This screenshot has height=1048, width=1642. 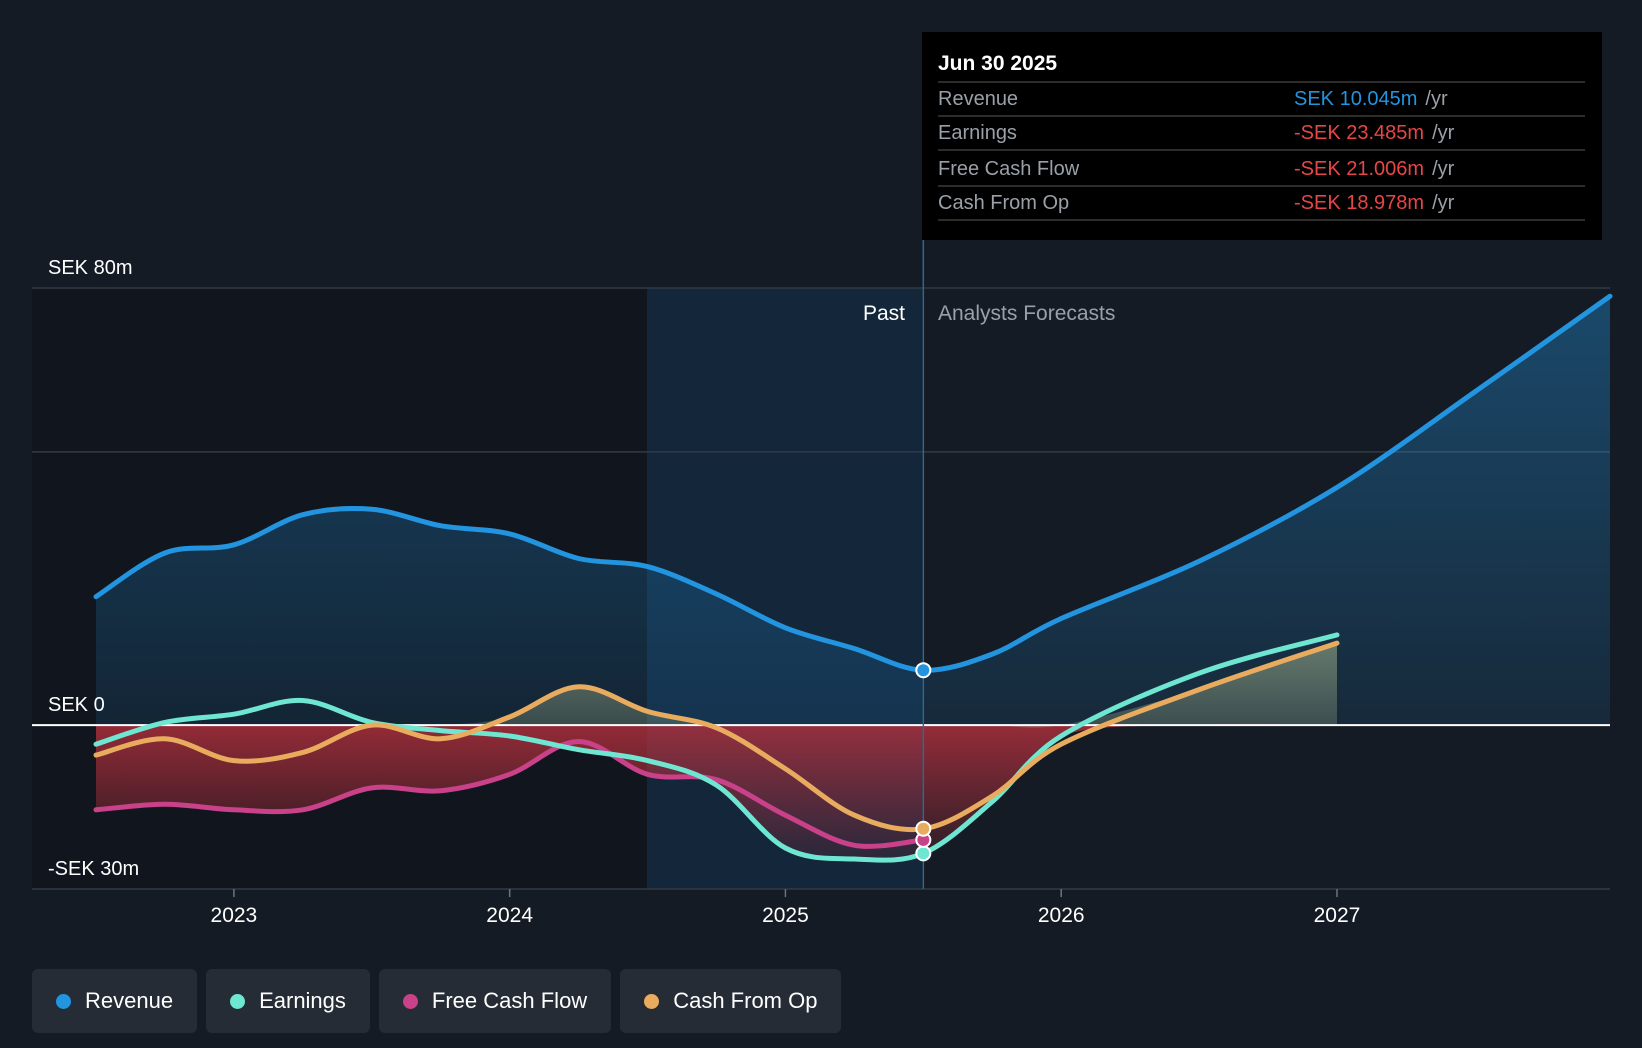 I want to click on legend-item-earnings: Earnings, so click(x=288, y=1001).